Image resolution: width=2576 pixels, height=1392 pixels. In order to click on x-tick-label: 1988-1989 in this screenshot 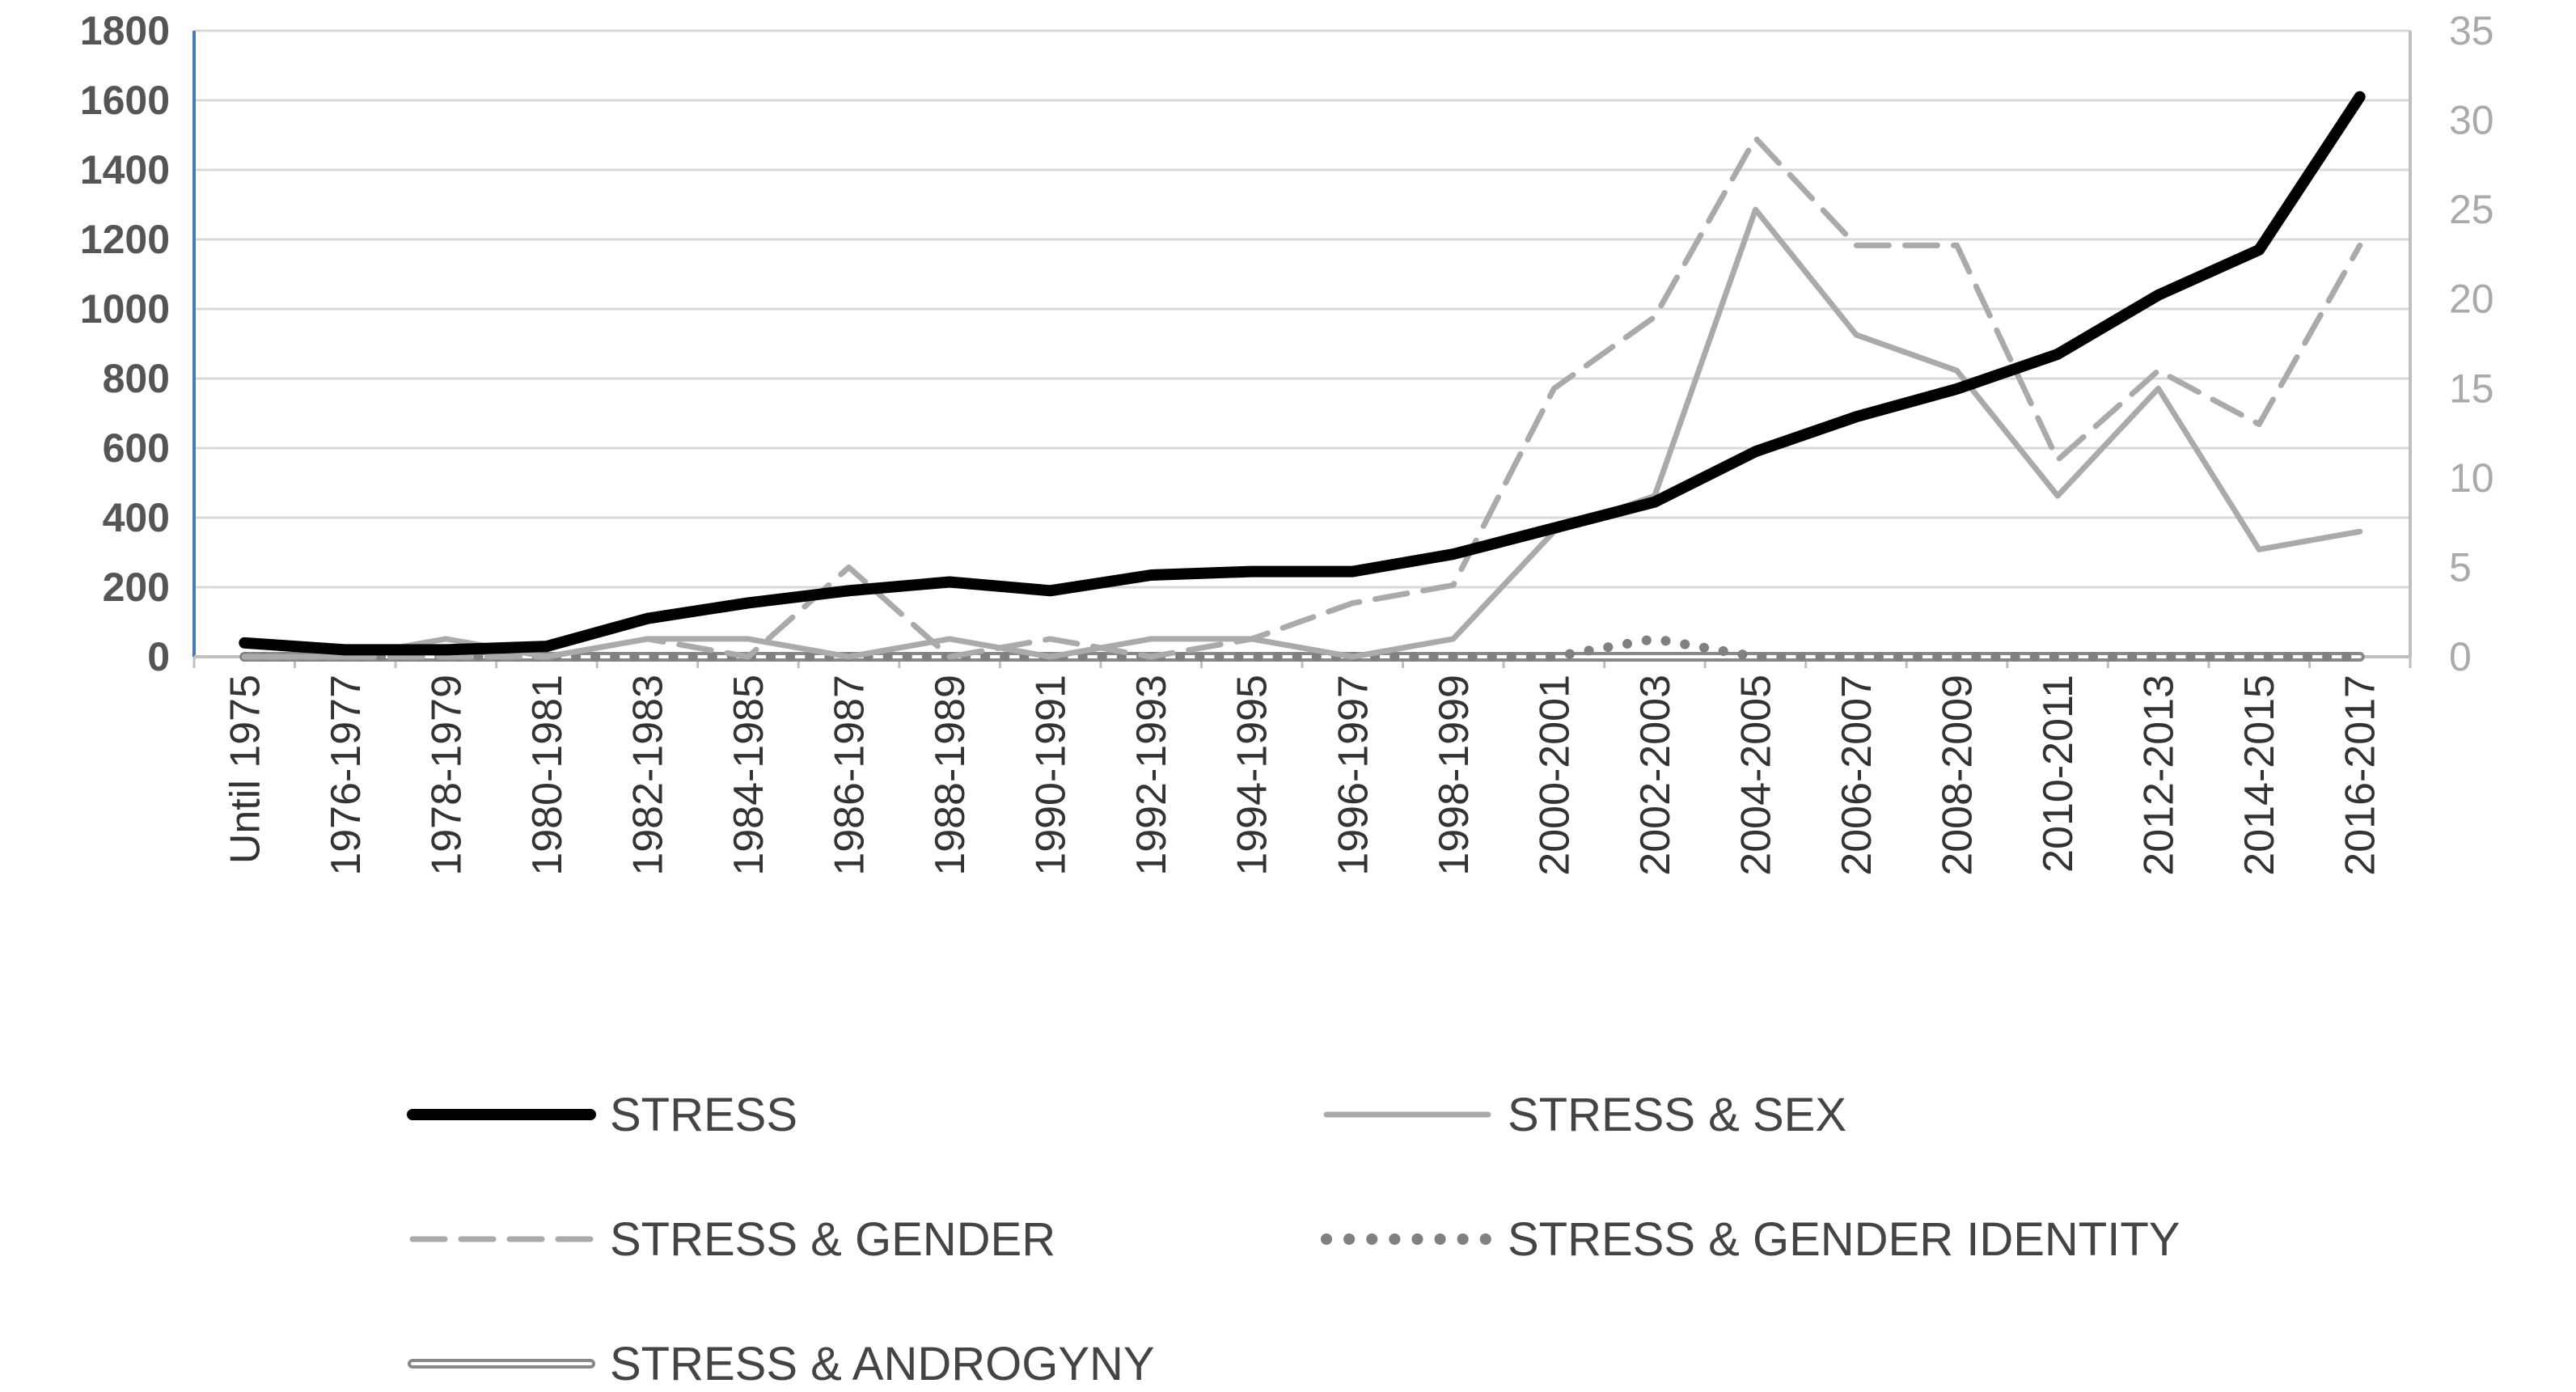, I will do `click(950, 776)`.